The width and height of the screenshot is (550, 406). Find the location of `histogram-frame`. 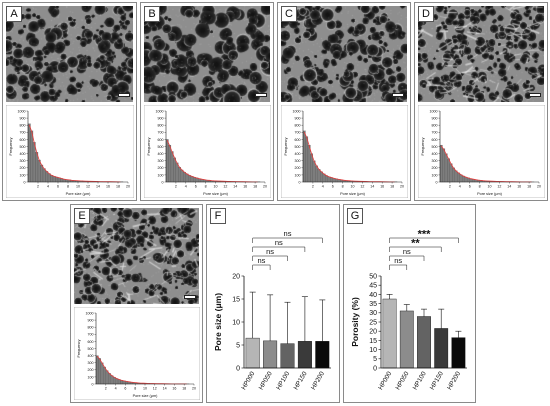

histogram-frame is located at coordinates (137, 353).